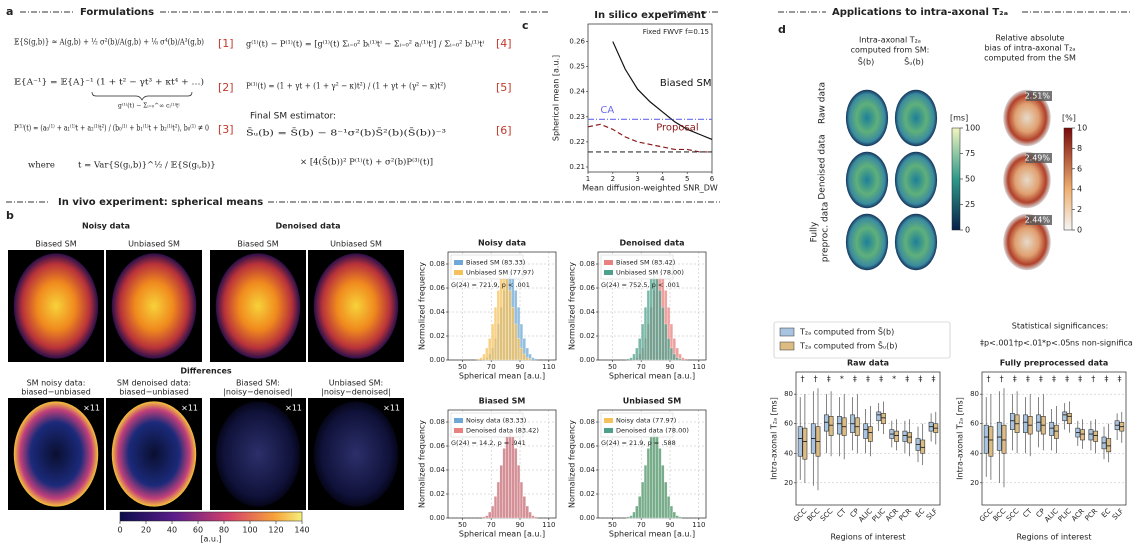 The height and width of the screenshot is (544, 1133). Describe the element at coordinates (587, 288) in the screenshot. I see `y-tick-label: 0.06` at that location.